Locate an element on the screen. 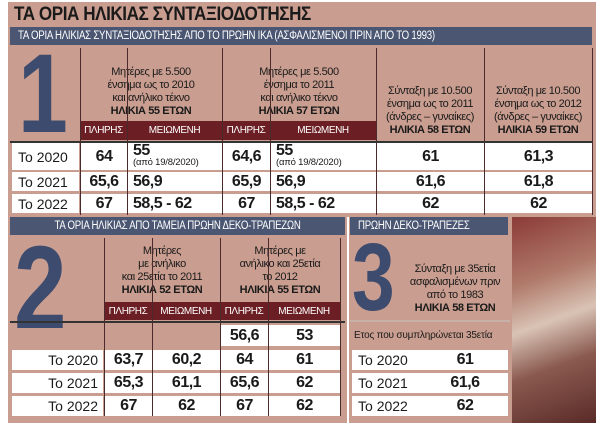 This screenshot has height=427, width=600. section3-heading-bar: ΠΡΩΗΝ ΔΕΚΟ-ΤΡΑΠΕΖΕΣ is located at coordinates (429, 226).